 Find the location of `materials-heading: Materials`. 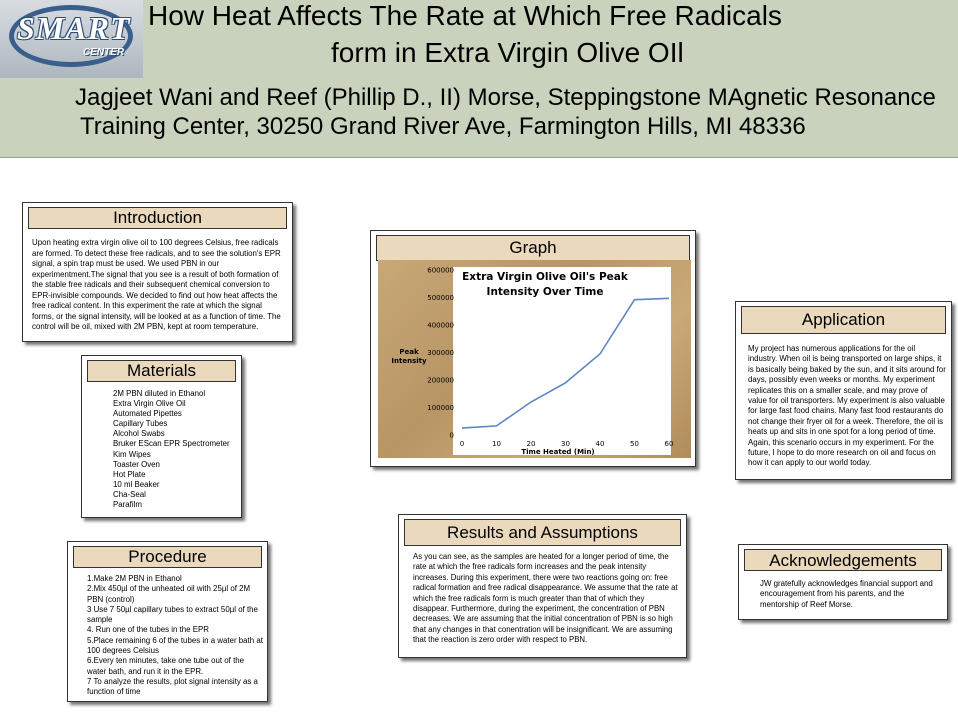

materials-heading: Materials is located at coordinates (161, 371).